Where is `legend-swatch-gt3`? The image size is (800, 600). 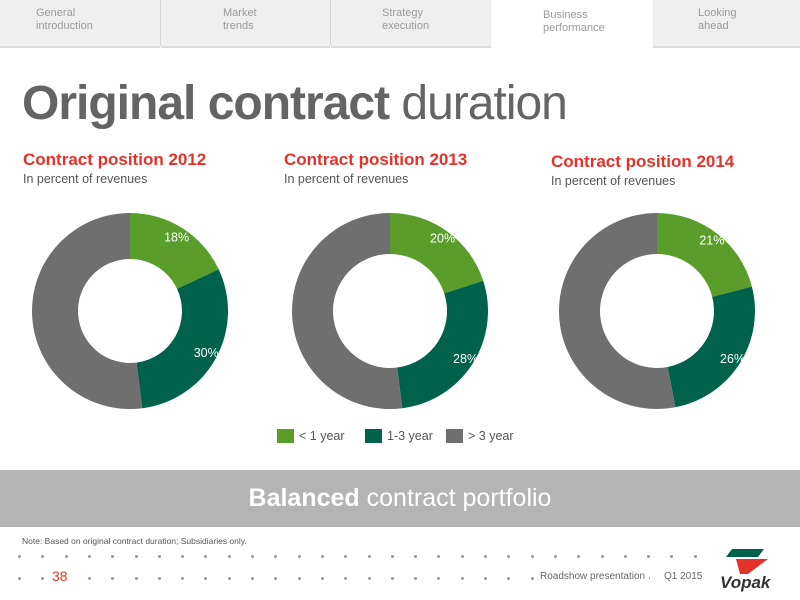 legend-swatch-gt3 is located at coordinates (454, 436).